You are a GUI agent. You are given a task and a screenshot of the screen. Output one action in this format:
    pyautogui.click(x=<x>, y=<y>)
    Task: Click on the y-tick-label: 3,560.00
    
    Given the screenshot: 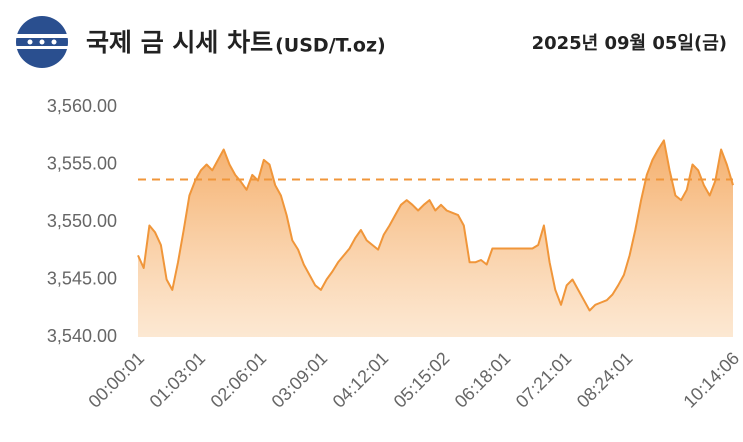 What is the action you would take?
    pyautogui.click(x=82, y=106)
    